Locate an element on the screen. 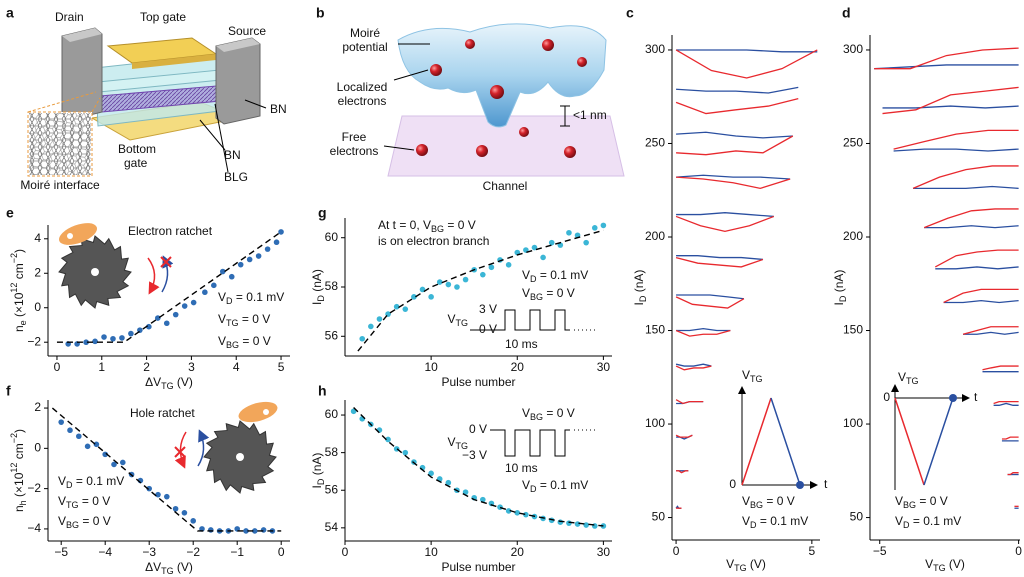 The width and height of the screenshot is (1024, 577). diagram-label: Source is located at coordinates (247, 31).